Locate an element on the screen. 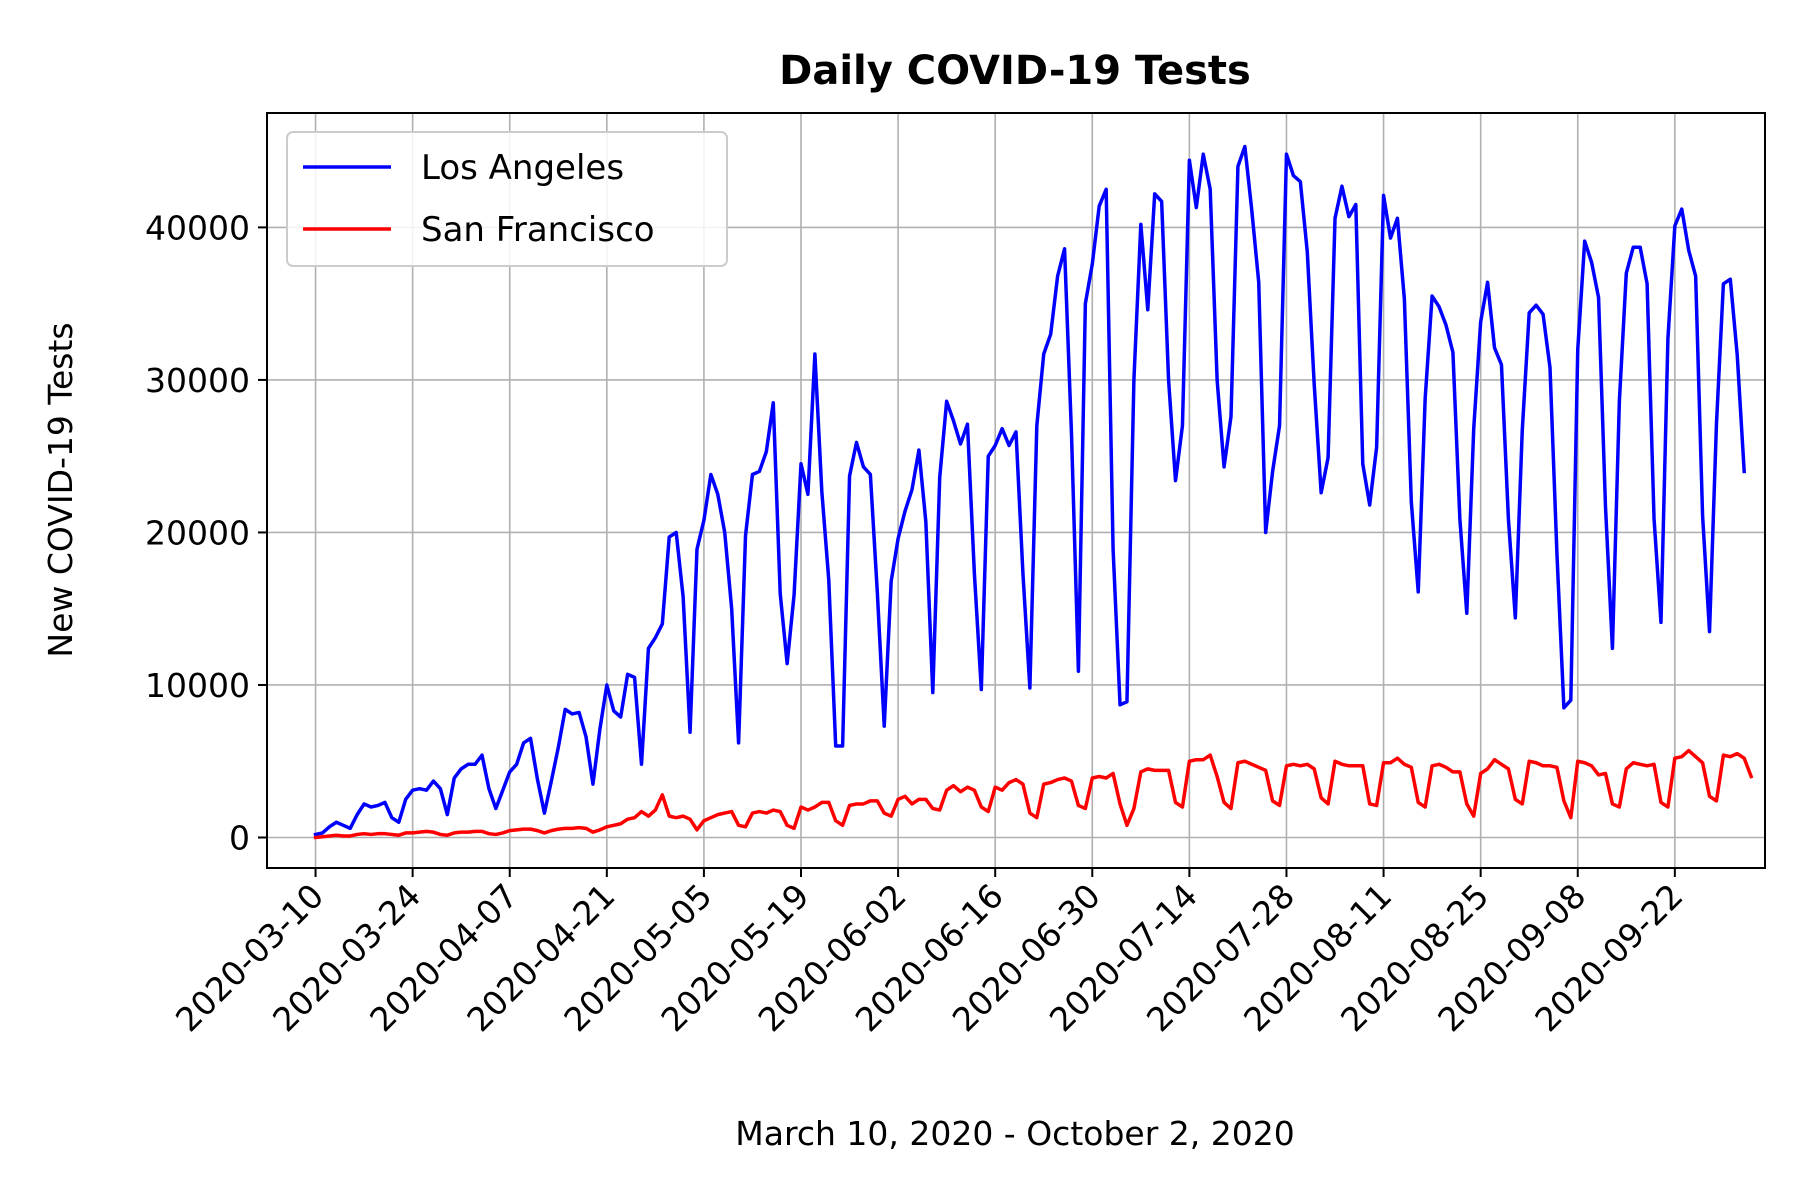 Image resolution: width=1800 pixels, height=1200 pixels. legend: Los Angeles San Francisco is located at coordinates (507, 199).